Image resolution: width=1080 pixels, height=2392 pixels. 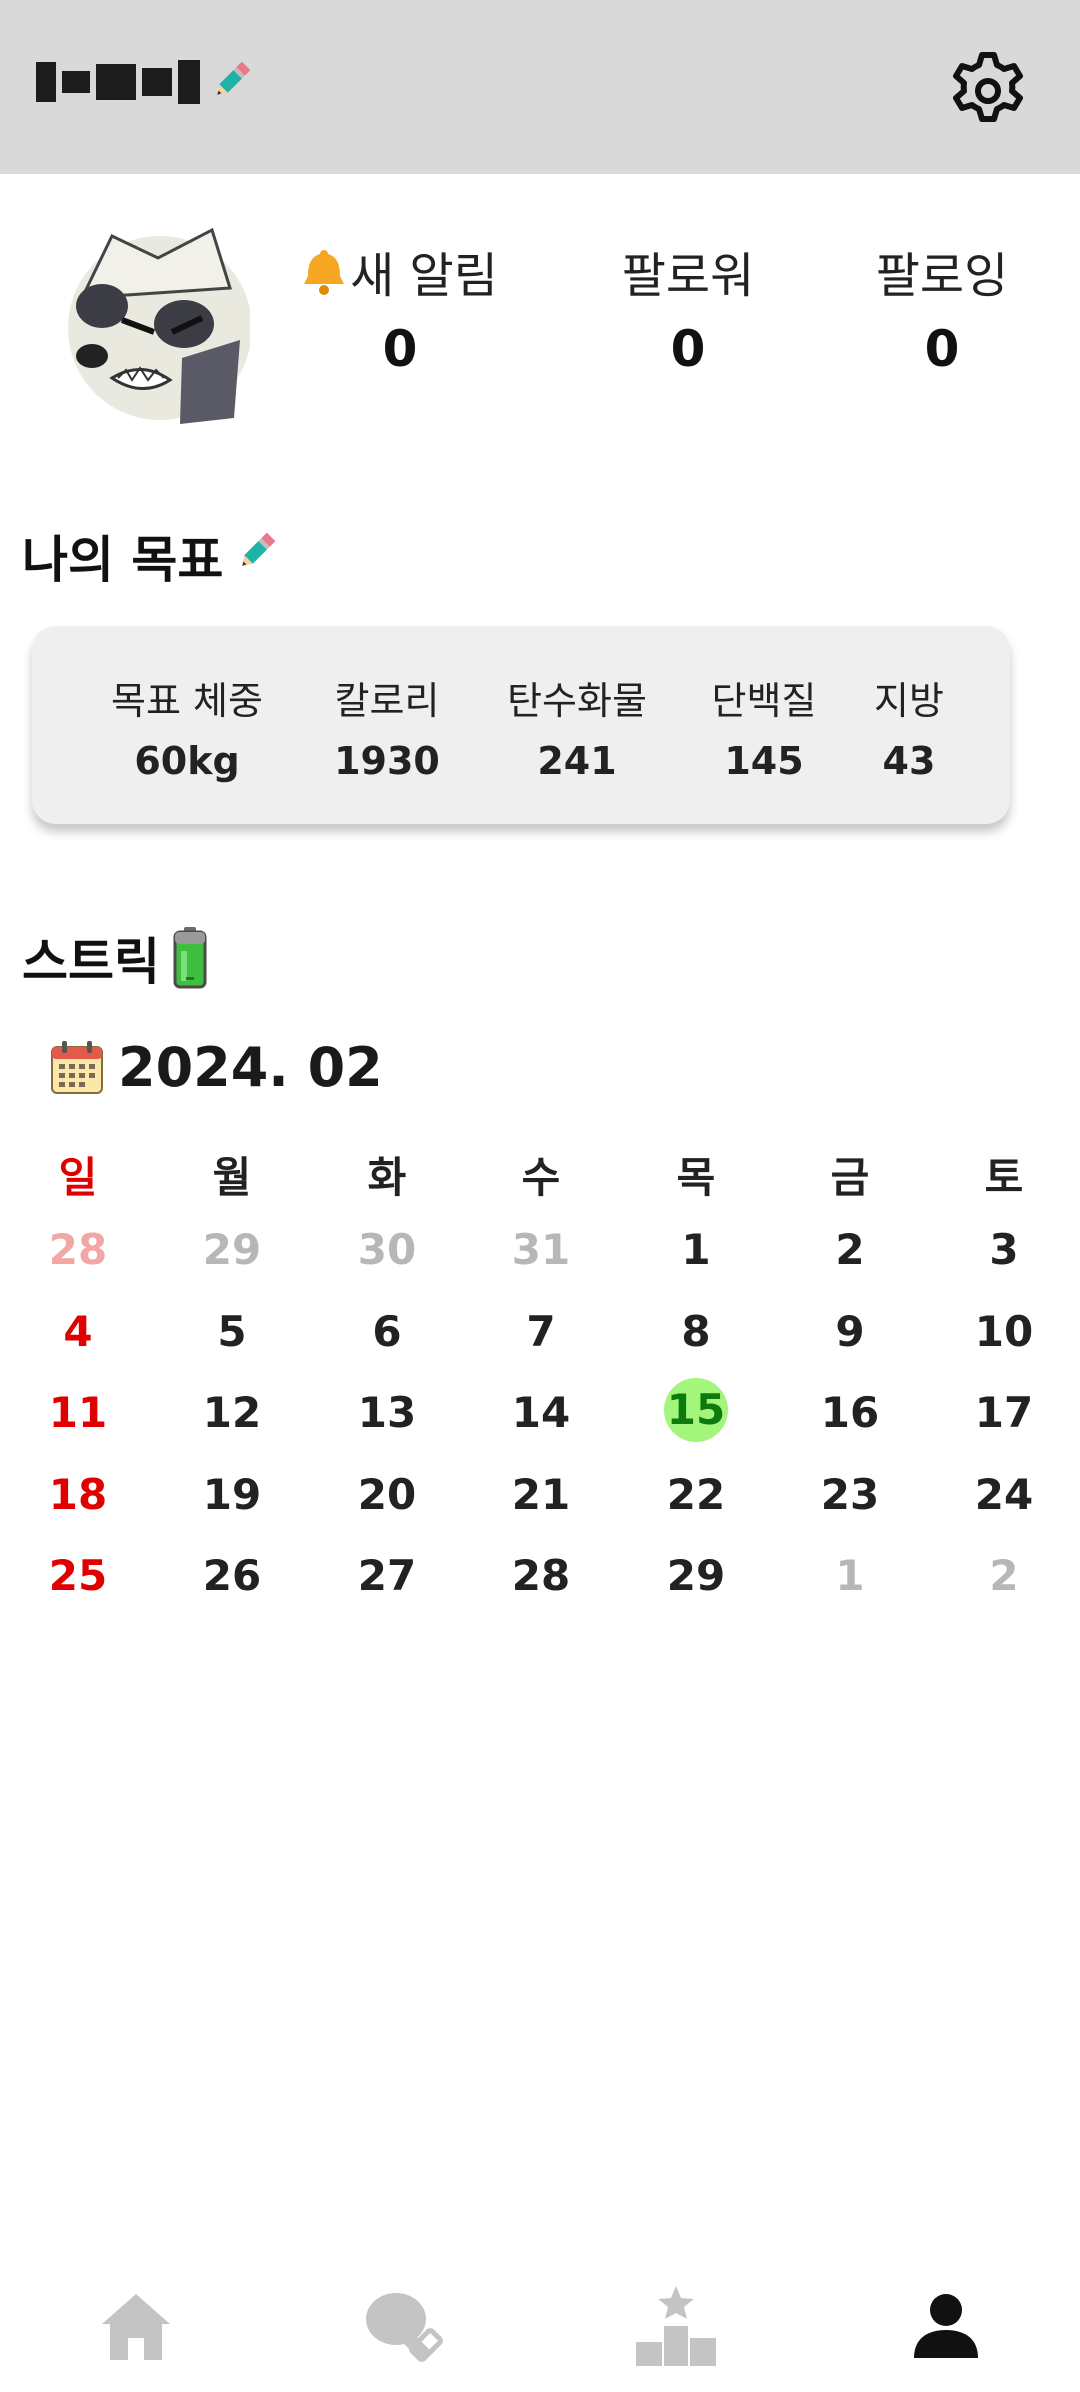 I want to click on goal-fat: 지방 43, so click(x=909, y=726).